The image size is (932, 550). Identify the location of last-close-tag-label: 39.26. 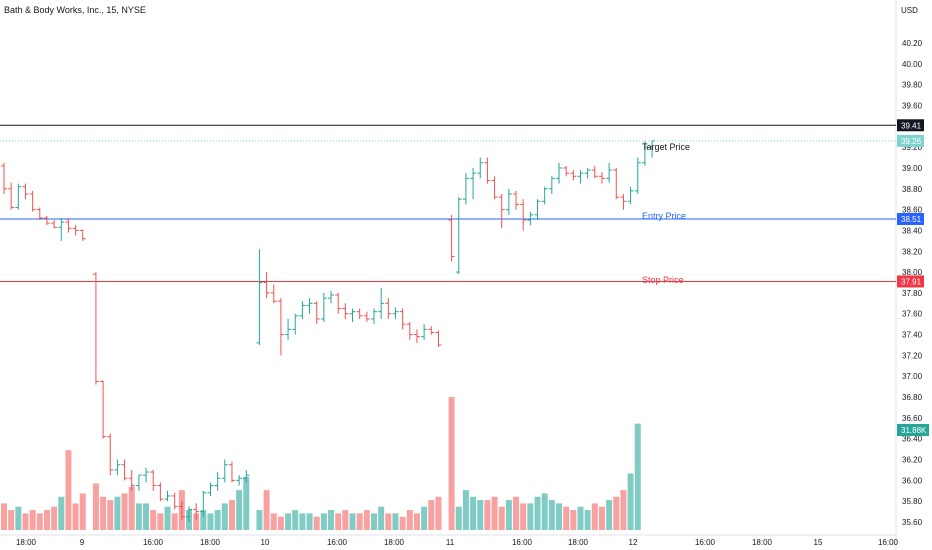
(911, 141).